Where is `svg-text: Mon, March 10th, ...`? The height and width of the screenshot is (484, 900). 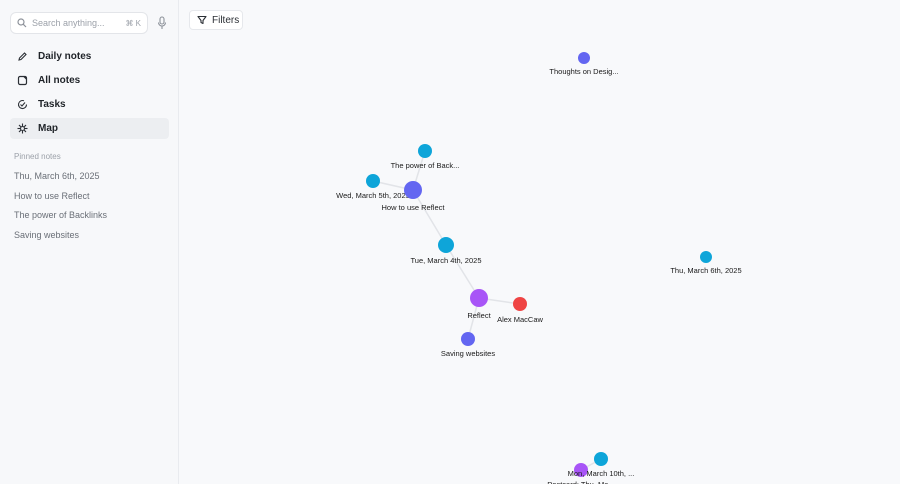 svg-text: Mon, March 10th, ... is located at coordinates (601, 473).